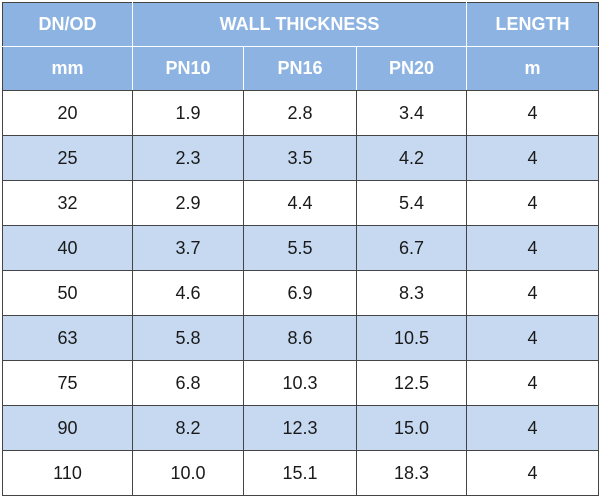 This screenshot has height=500, width=600. I want to click on table-cell: 20, so click(67, 113).